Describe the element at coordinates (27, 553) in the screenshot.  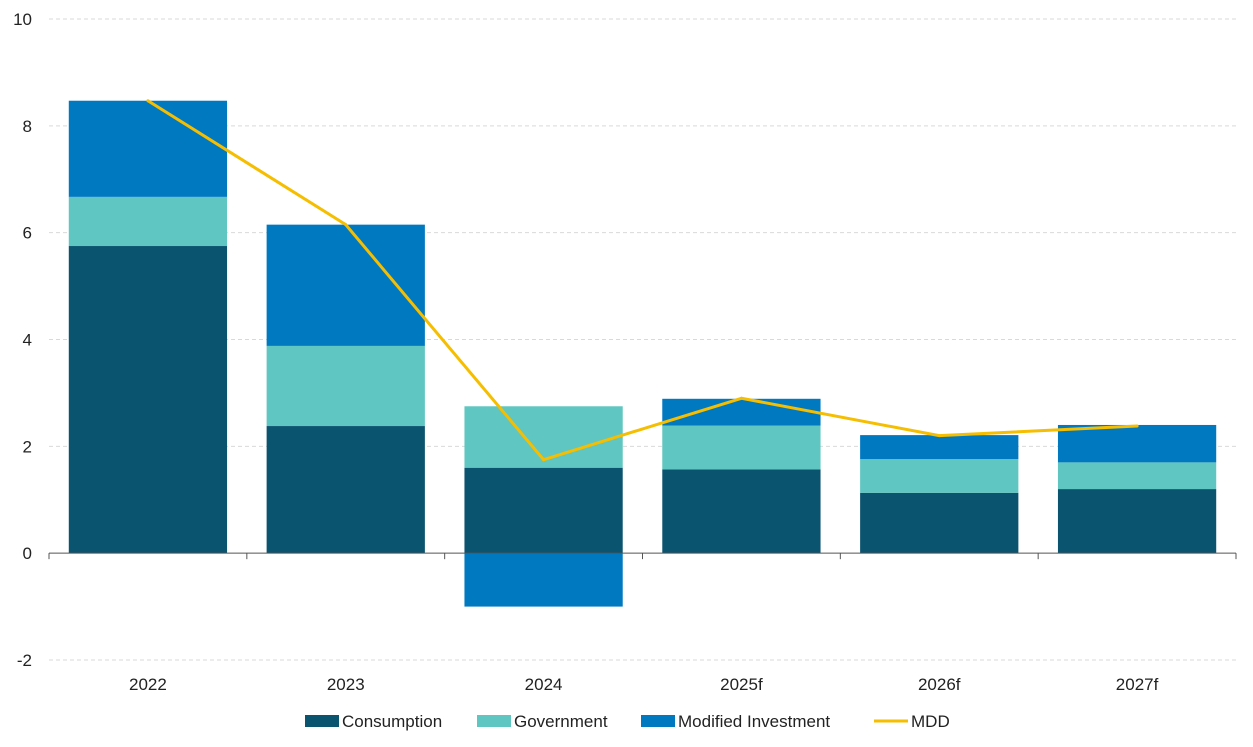
I see `y-tick-label: 0` at that location.